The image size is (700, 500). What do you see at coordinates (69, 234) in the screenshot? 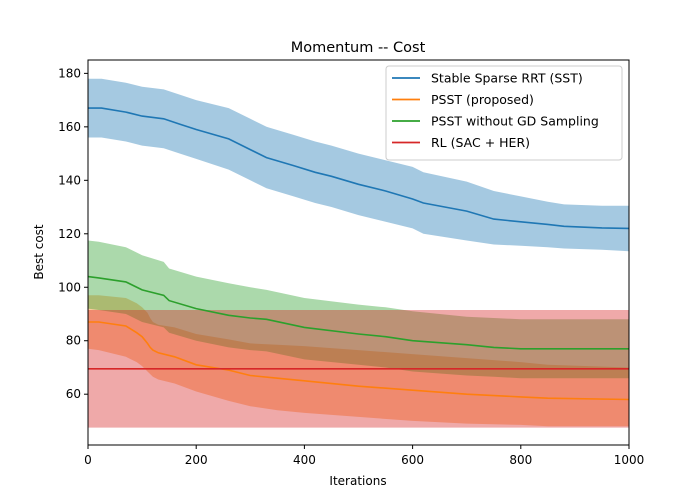
I see `y-tick-label: 120` at bounding box center [69, 234].